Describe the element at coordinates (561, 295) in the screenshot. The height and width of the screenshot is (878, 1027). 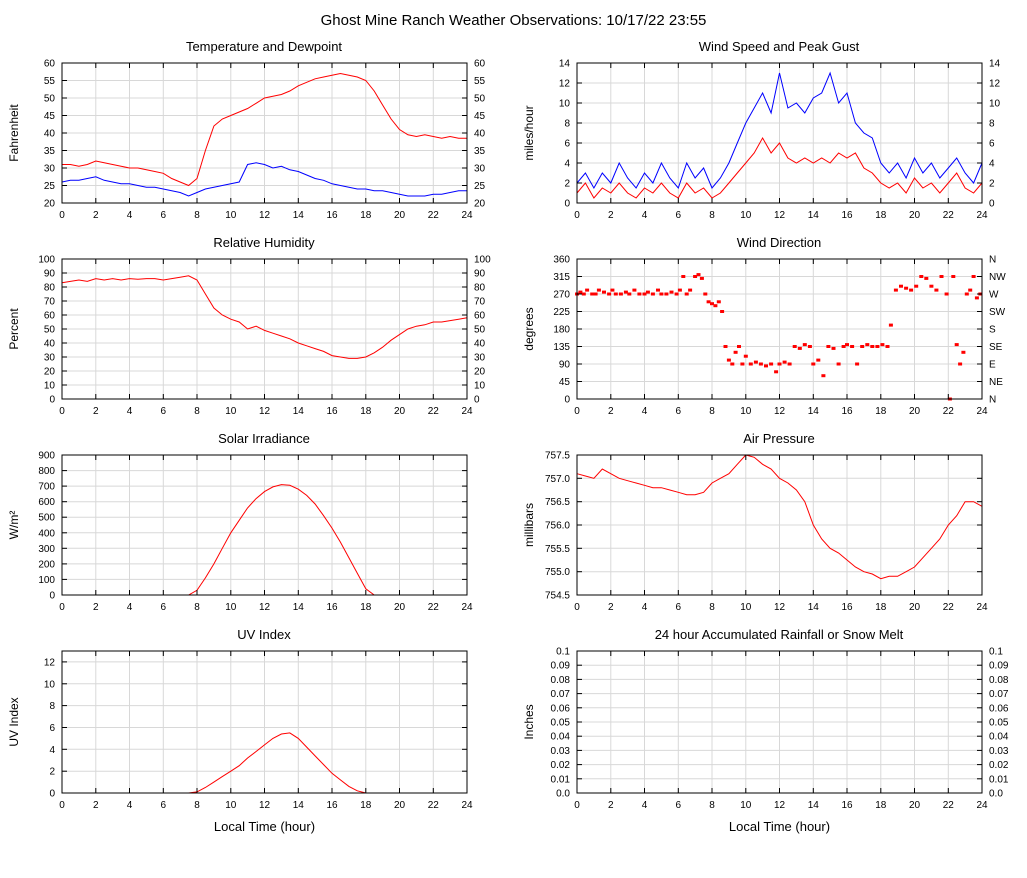
I see `svg-text: 270` at that location.